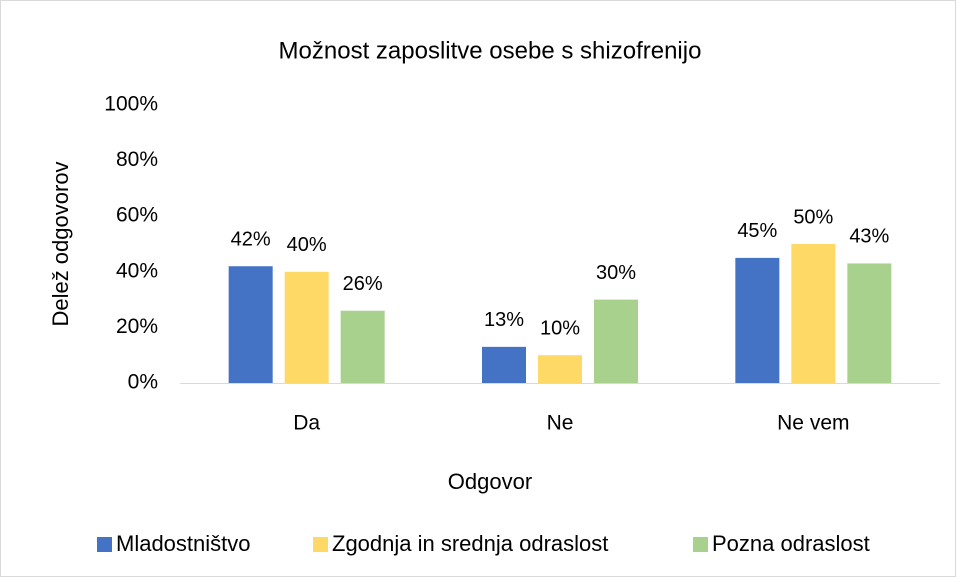 This screenshot has height=578, width=957. I want to click on legend-label: Mladostništvo, so click(183, 543).